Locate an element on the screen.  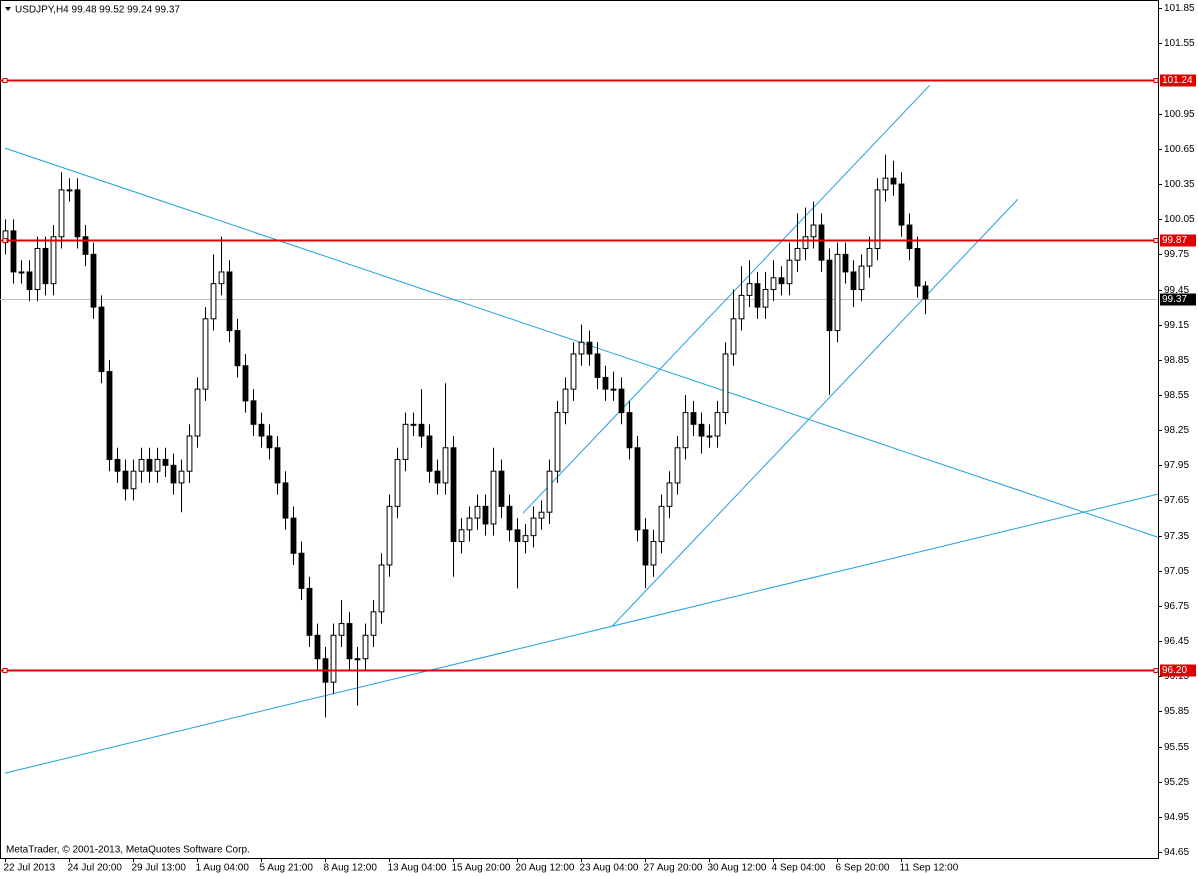
x-tick-label: 5 Aug 21:00 is located at coordinates (287, 868).